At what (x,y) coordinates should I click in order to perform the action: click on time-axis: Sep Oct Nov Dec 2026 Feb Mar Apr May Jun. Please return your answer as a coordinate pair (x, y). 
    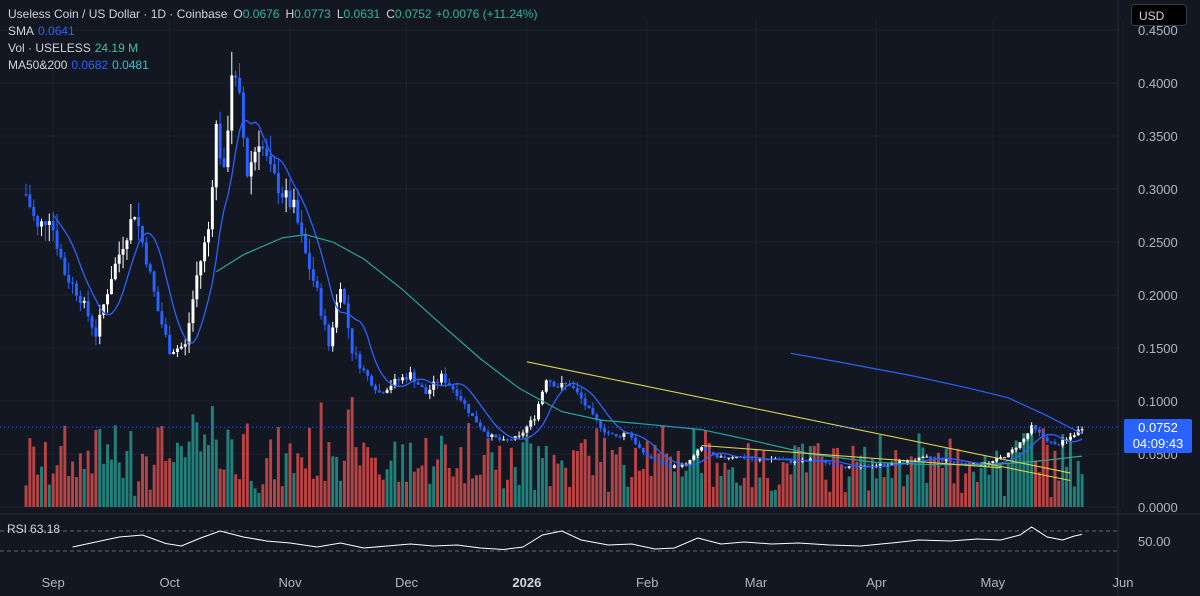
    Looking at the image, I should click on (588, 582).